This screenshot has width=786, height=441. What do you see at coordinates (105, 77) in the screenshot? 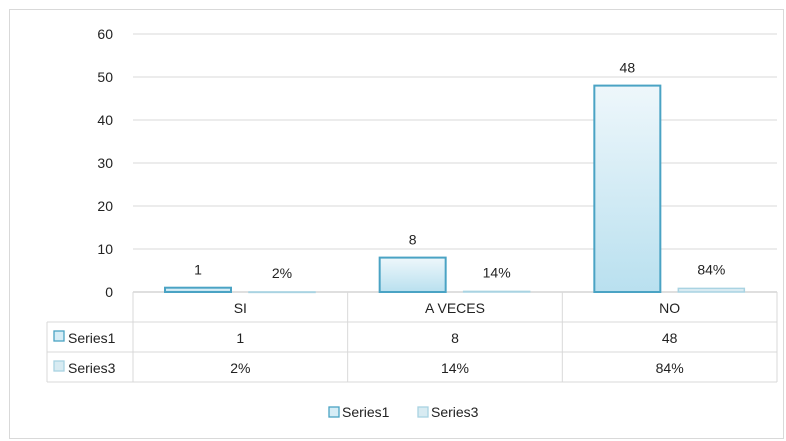
I see `y-tick-label: 50` at bounding box center [105, 77].